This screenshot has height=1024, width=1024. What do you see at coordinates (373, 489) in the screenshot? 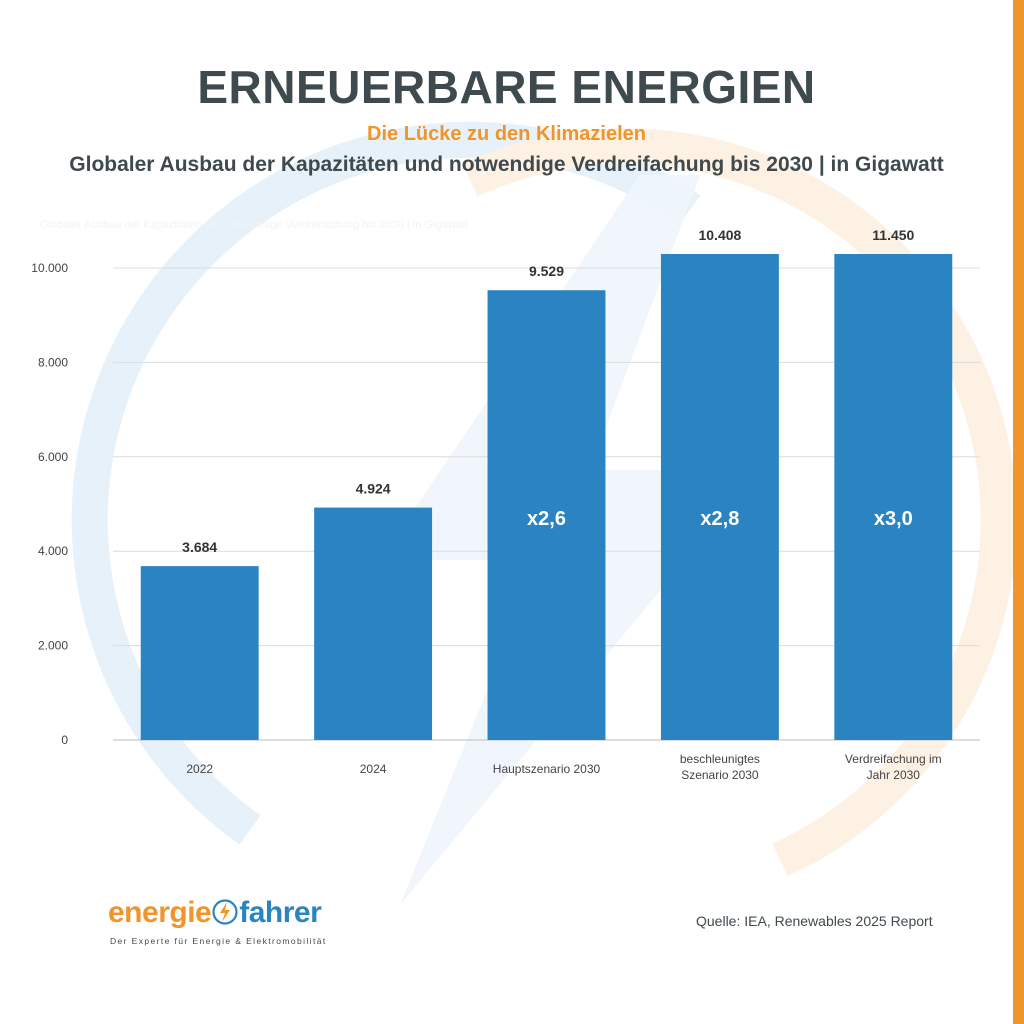
I see `data-label: 4.924` at bounding box center [373, 489].